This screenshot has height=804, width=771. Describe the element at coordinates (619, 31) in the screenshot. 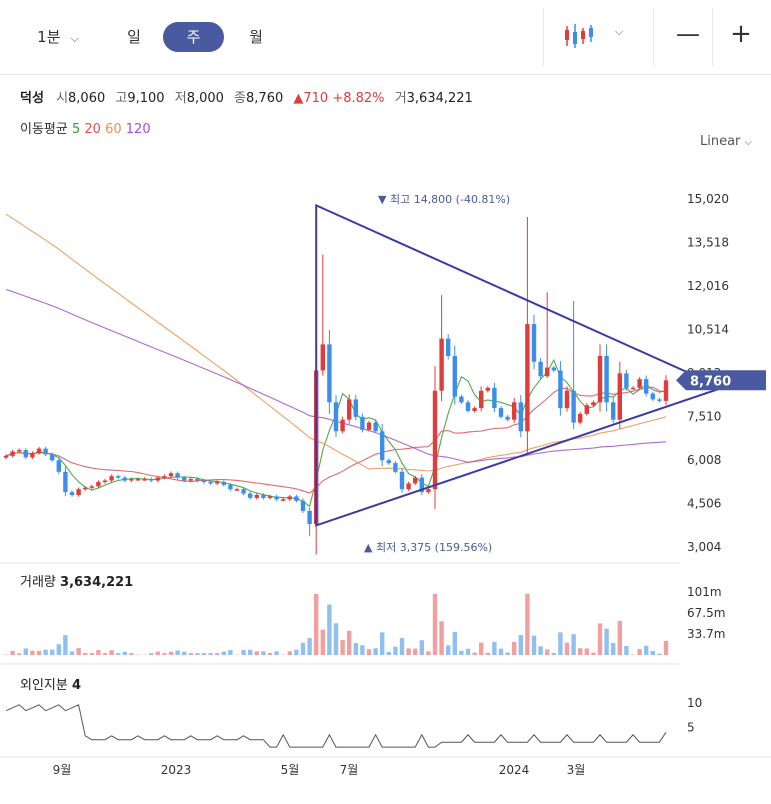

I see `chart-type-chevron-icon: ⌵` at that location.